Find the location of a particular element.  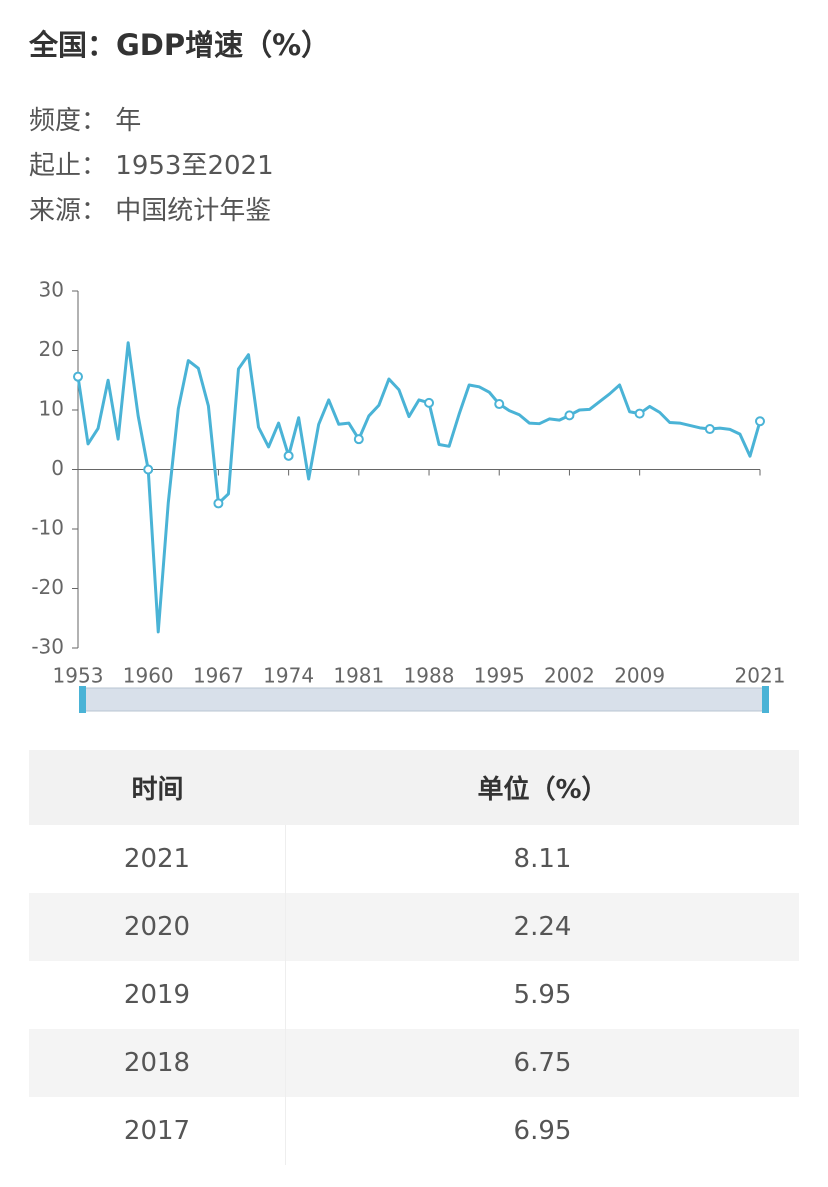

table-cell: 8.11 is located at coordinates (542, 859).